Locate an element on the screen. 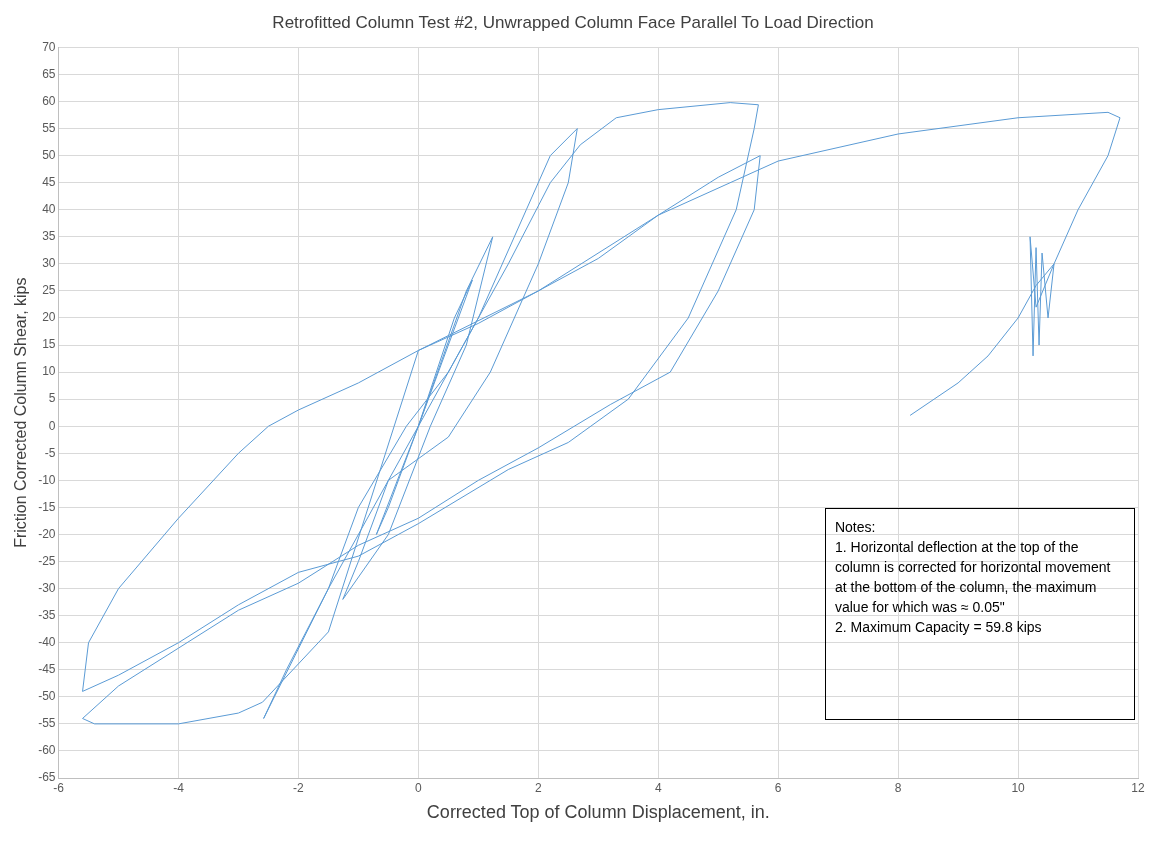 This screenshot has height=842, width=1172. annotation: Notes: is located at coordinates (855, 527).